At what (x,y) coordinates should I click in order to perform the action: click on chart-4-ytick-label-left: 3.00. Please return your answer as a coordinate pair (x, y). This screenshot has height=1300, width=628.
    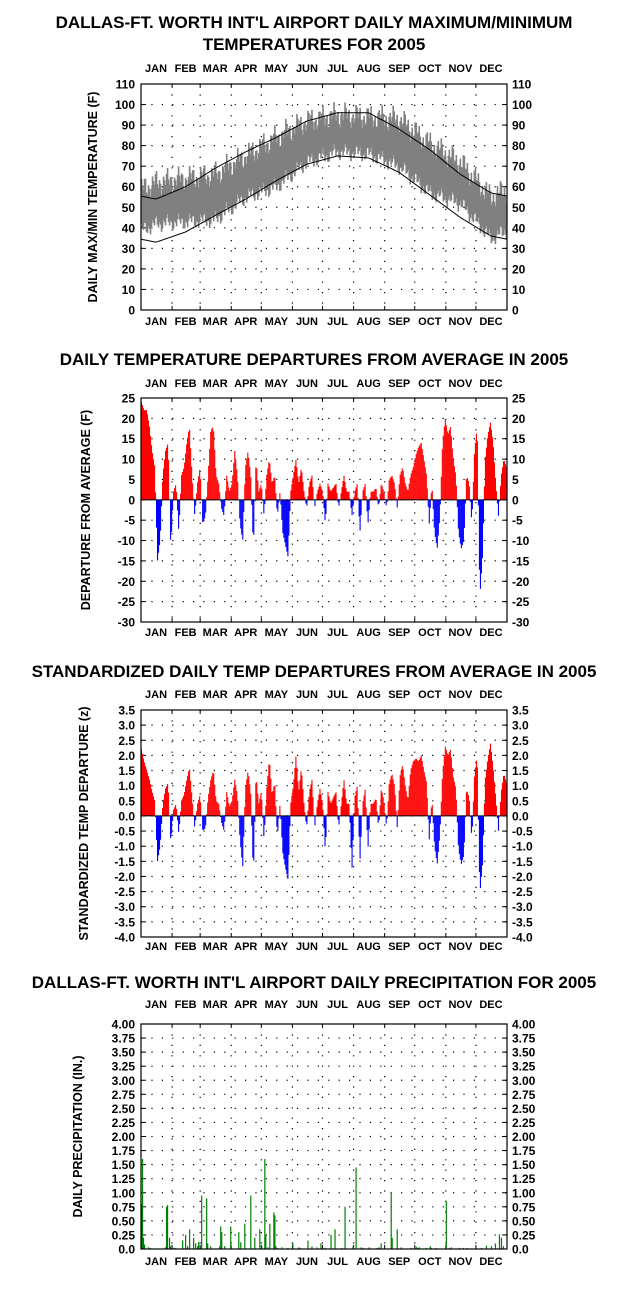
    Looking at the image, I should click on (124, 1081).